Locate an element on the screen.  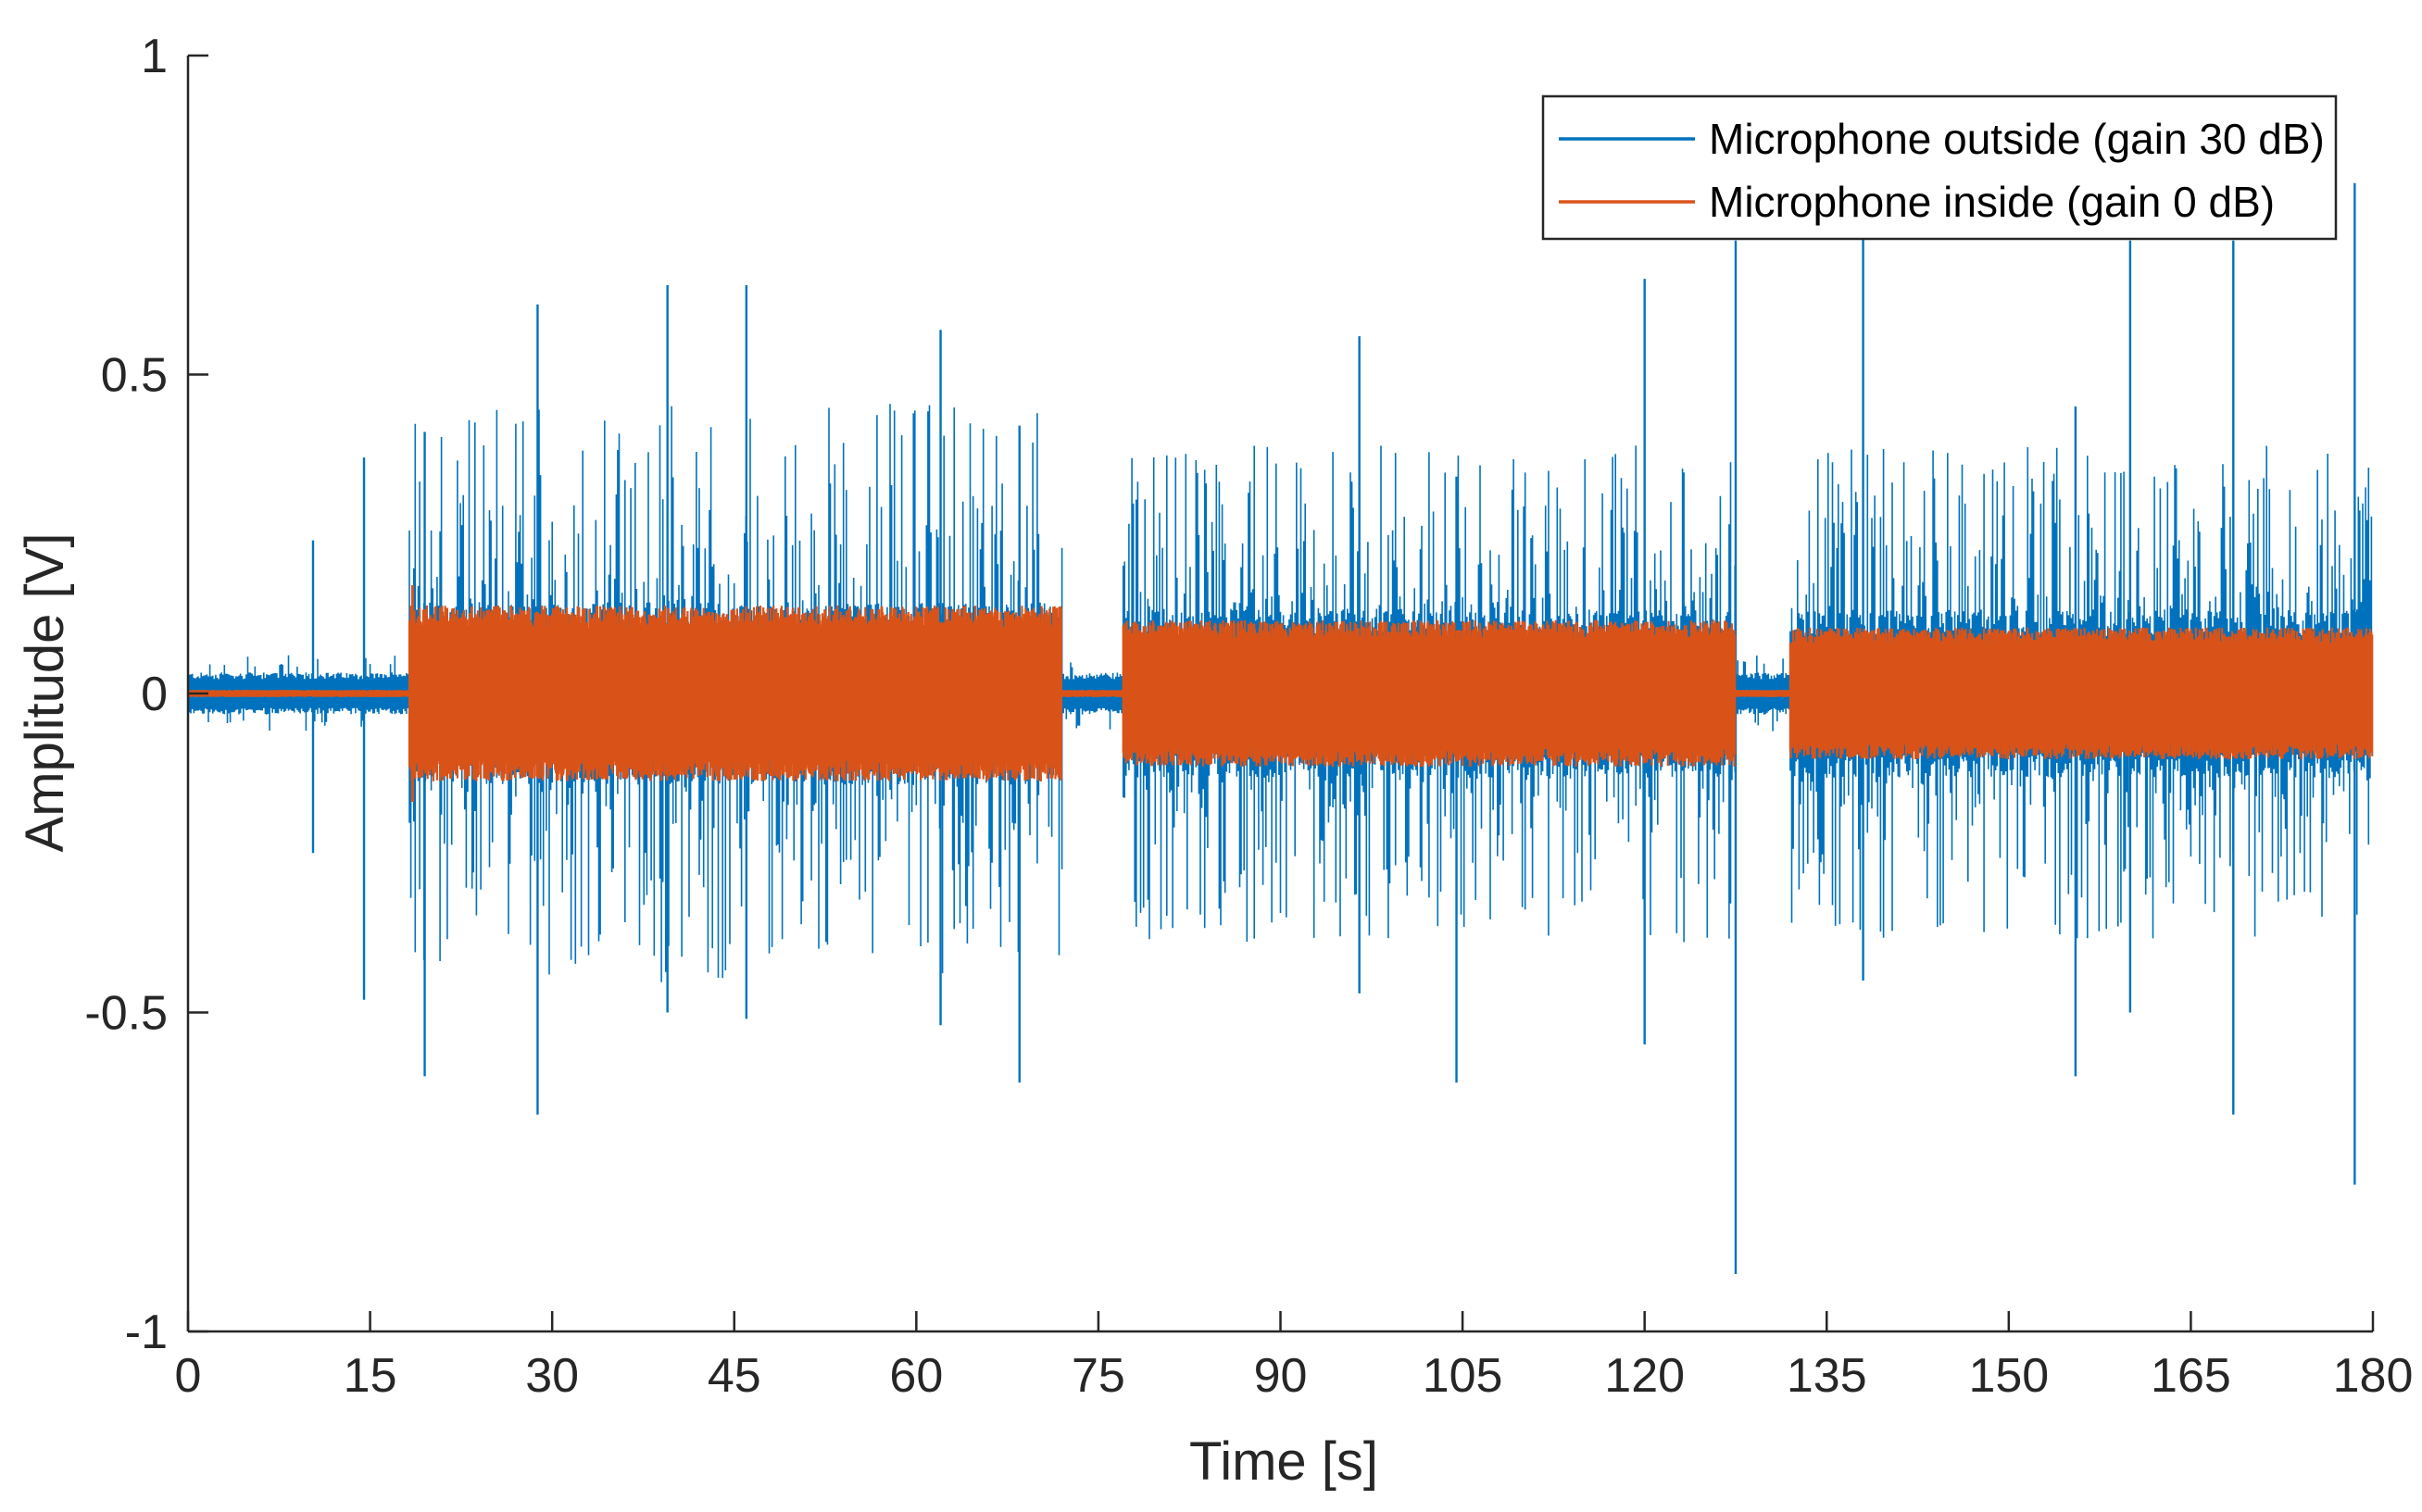
x-tick-label: 120 is located at coordinates (1644, 1376).